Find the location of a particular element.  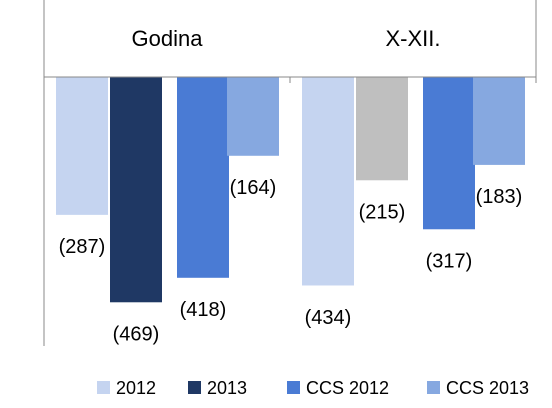

category-label: Godina is located at coordinates (168, 38).